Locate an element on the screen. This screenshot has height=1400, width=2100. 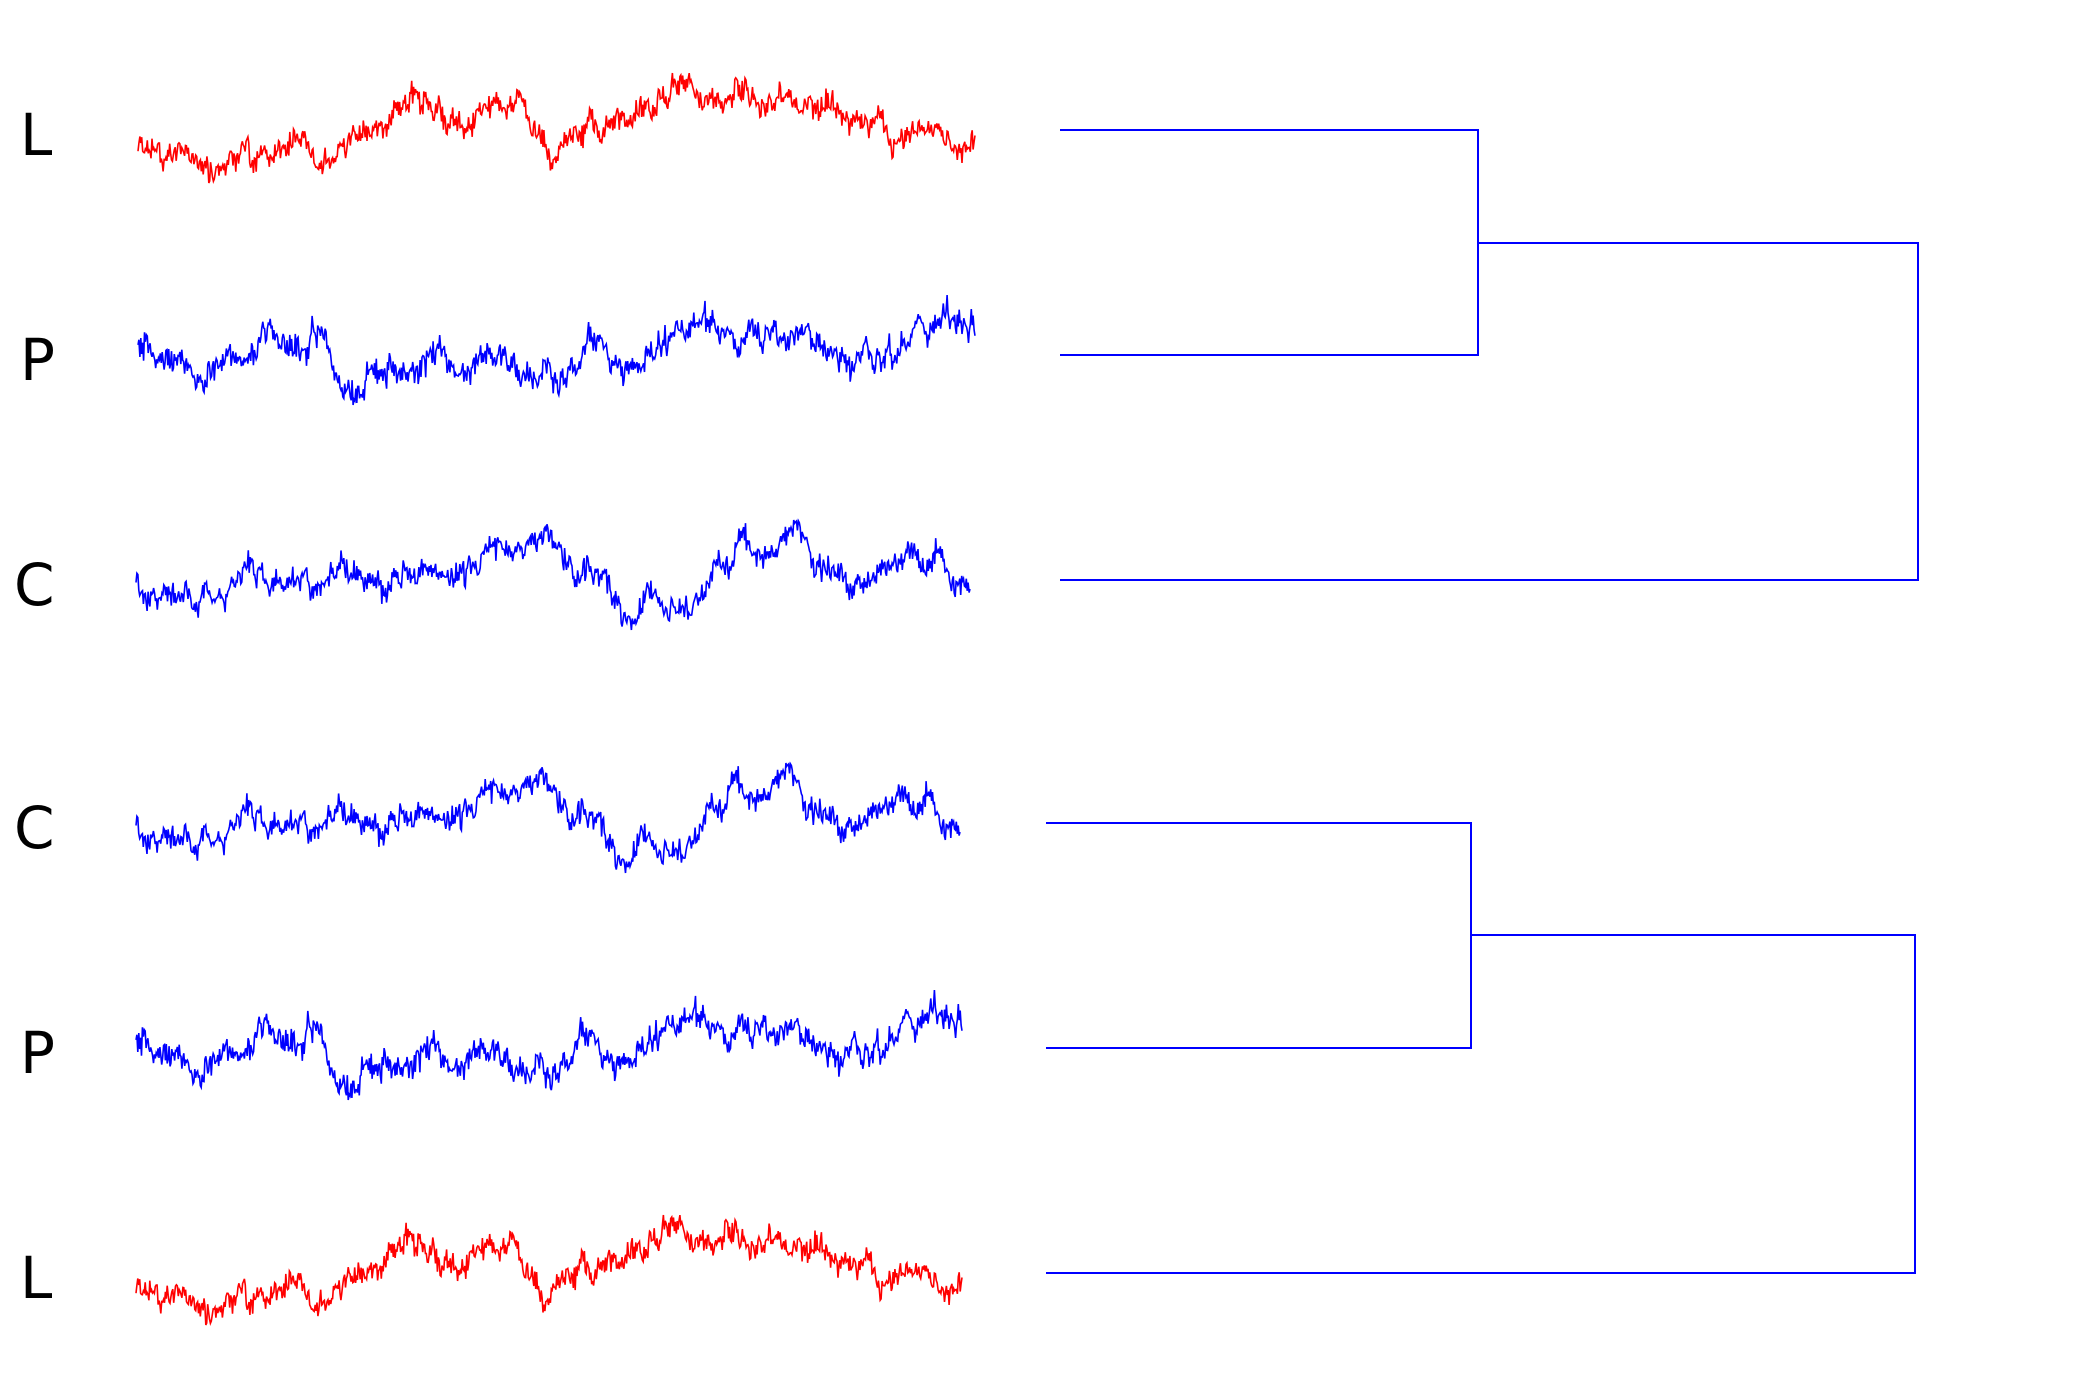
dendrogram-bottom is located at coordinates (1481, 1048).